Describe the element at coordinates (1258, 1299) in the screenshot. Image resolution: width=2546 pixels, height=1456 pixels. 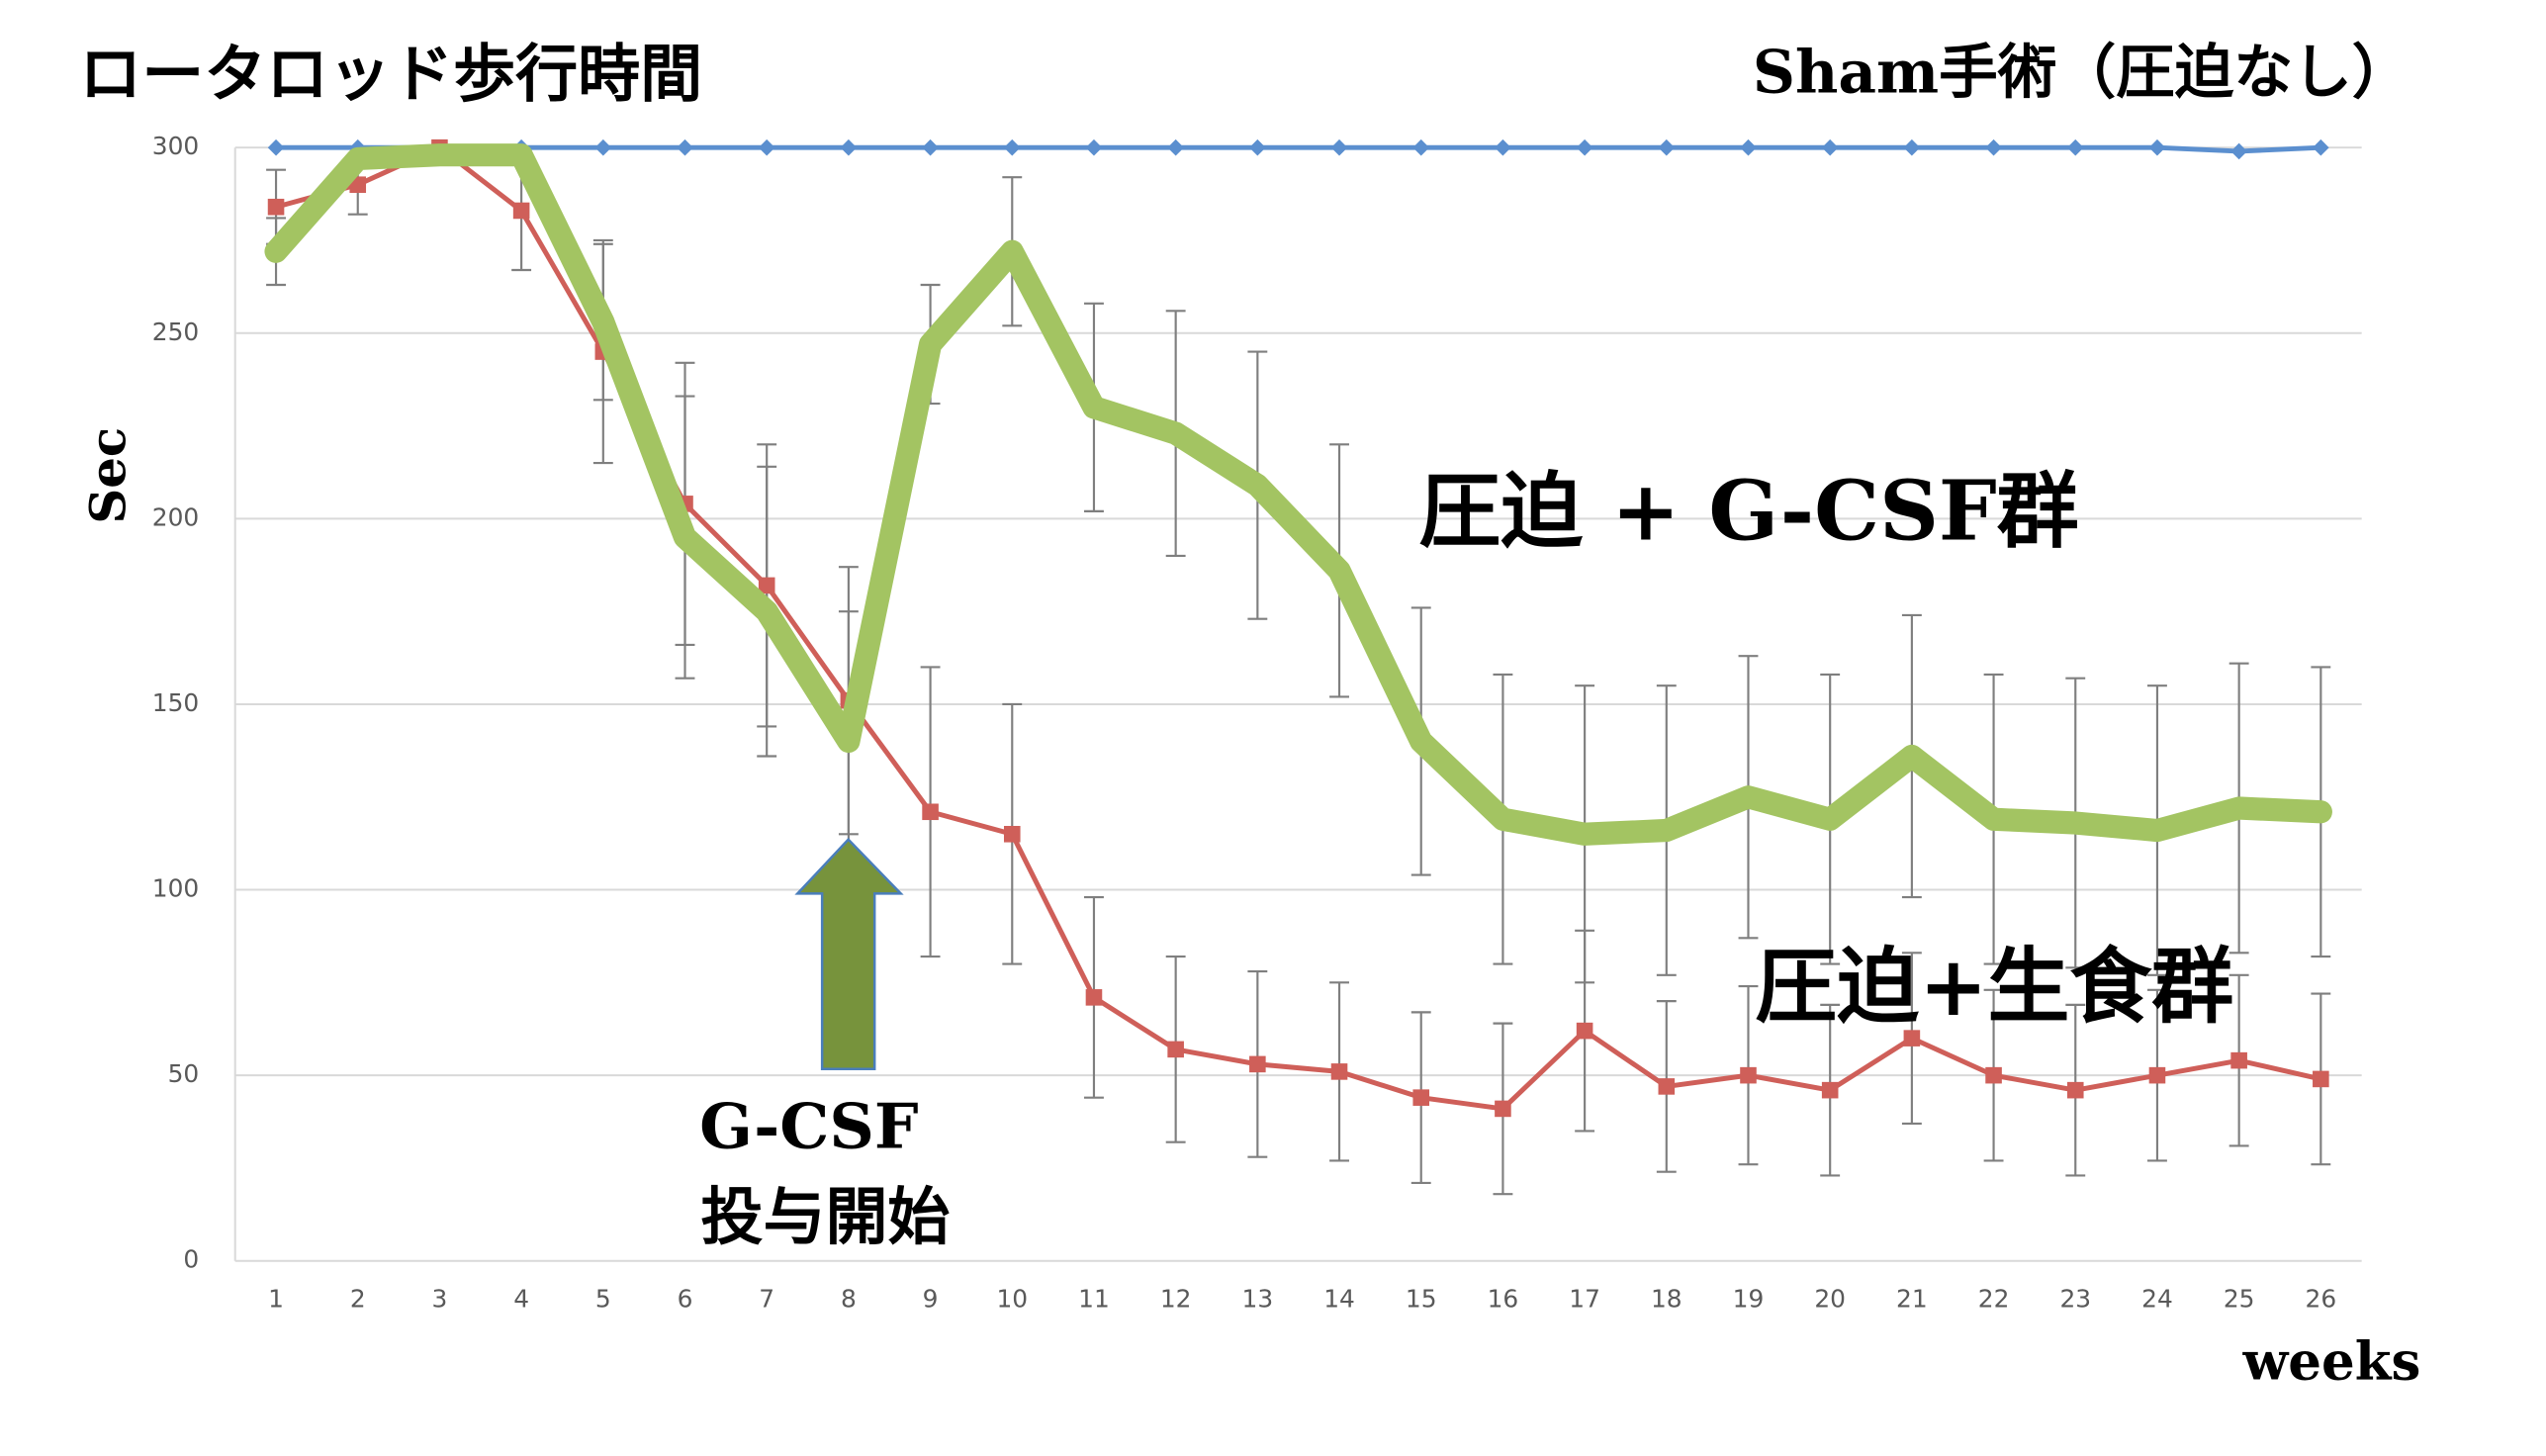
I see `x-tick-label: 13` at that location.